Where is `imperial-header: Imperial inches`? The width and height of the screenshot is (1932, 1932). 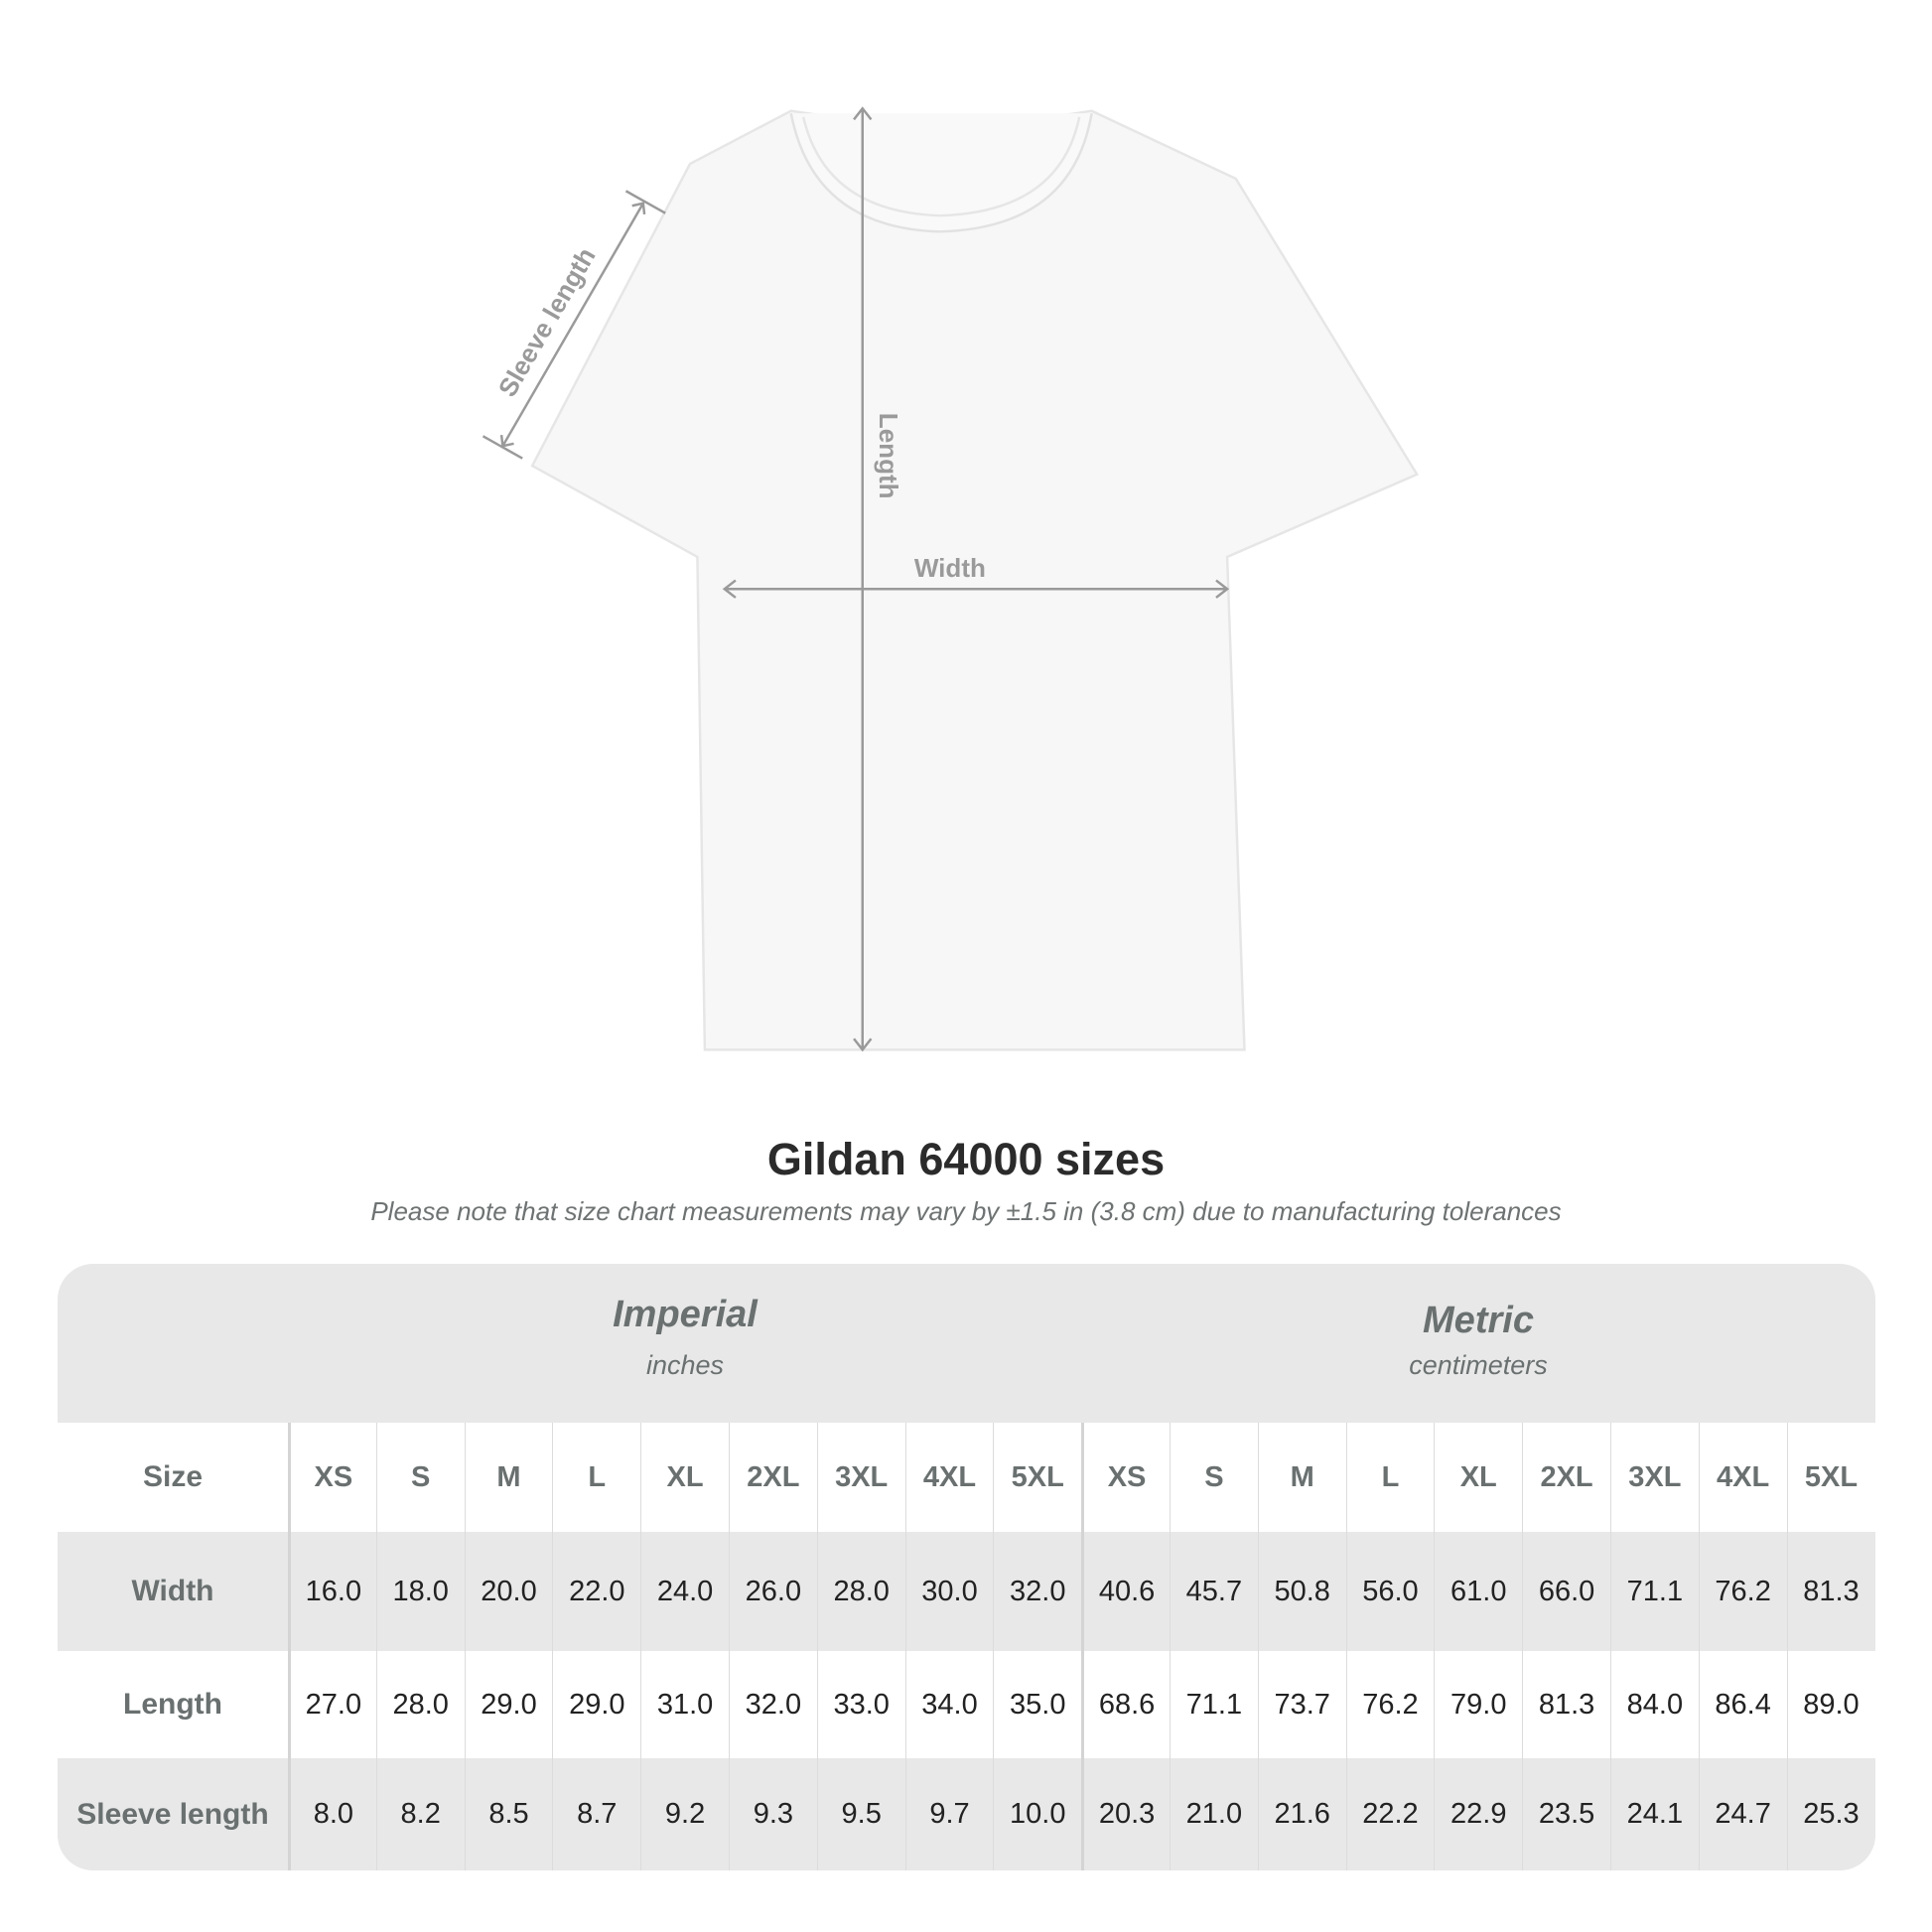
imperial-header: Imperial inches is located at coordinates (685, 1358).